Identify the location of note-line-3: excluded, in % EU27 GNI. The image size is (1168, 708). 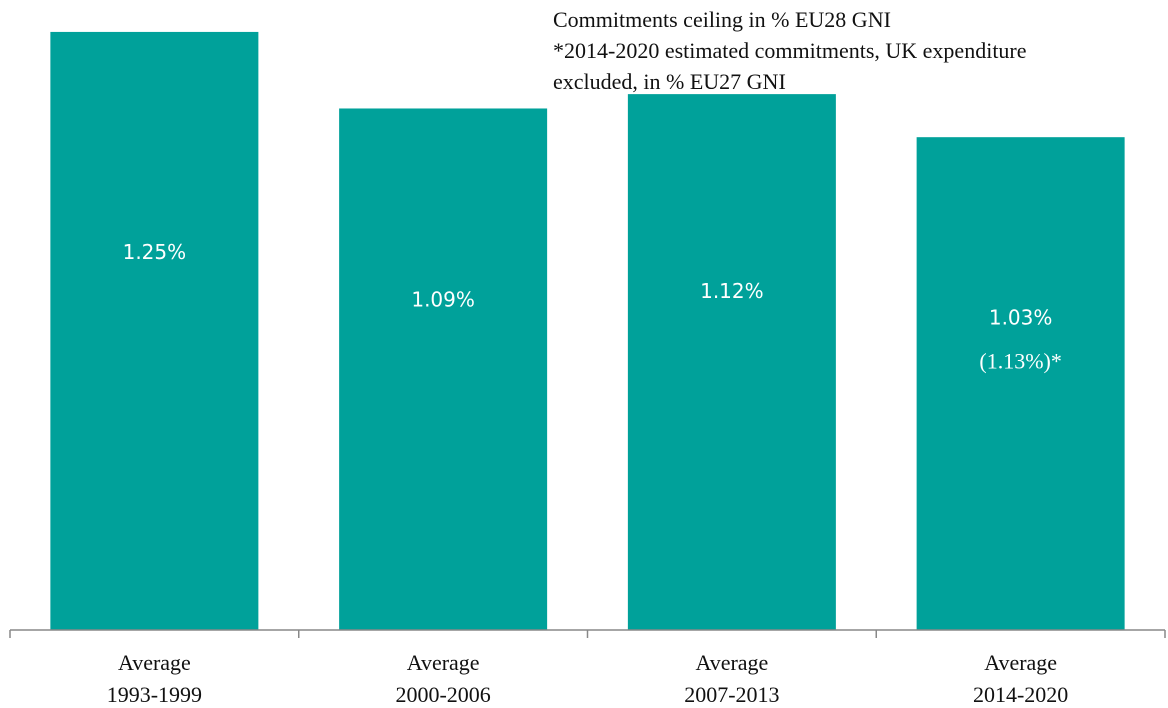
(853, 81).